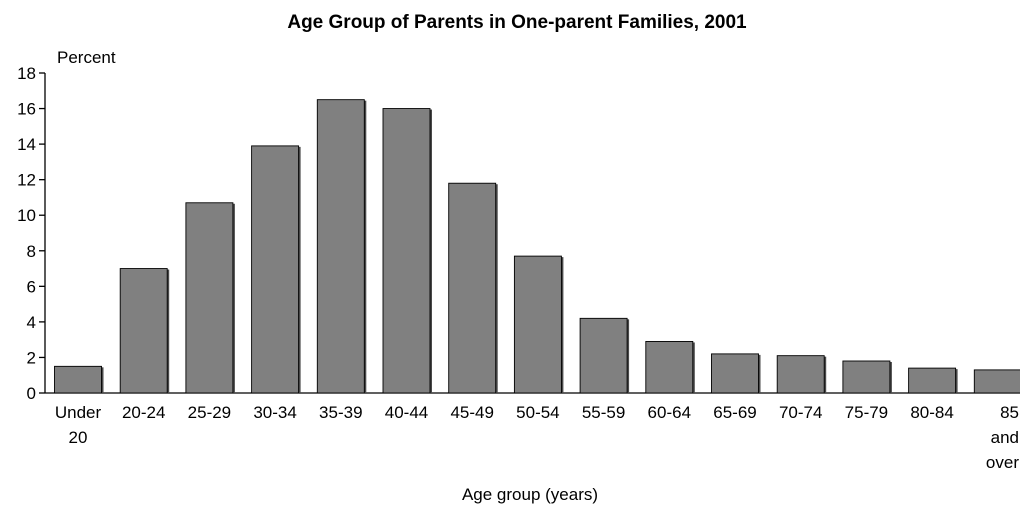  I want to click on y-tick-label: 6, so click(31, 286).